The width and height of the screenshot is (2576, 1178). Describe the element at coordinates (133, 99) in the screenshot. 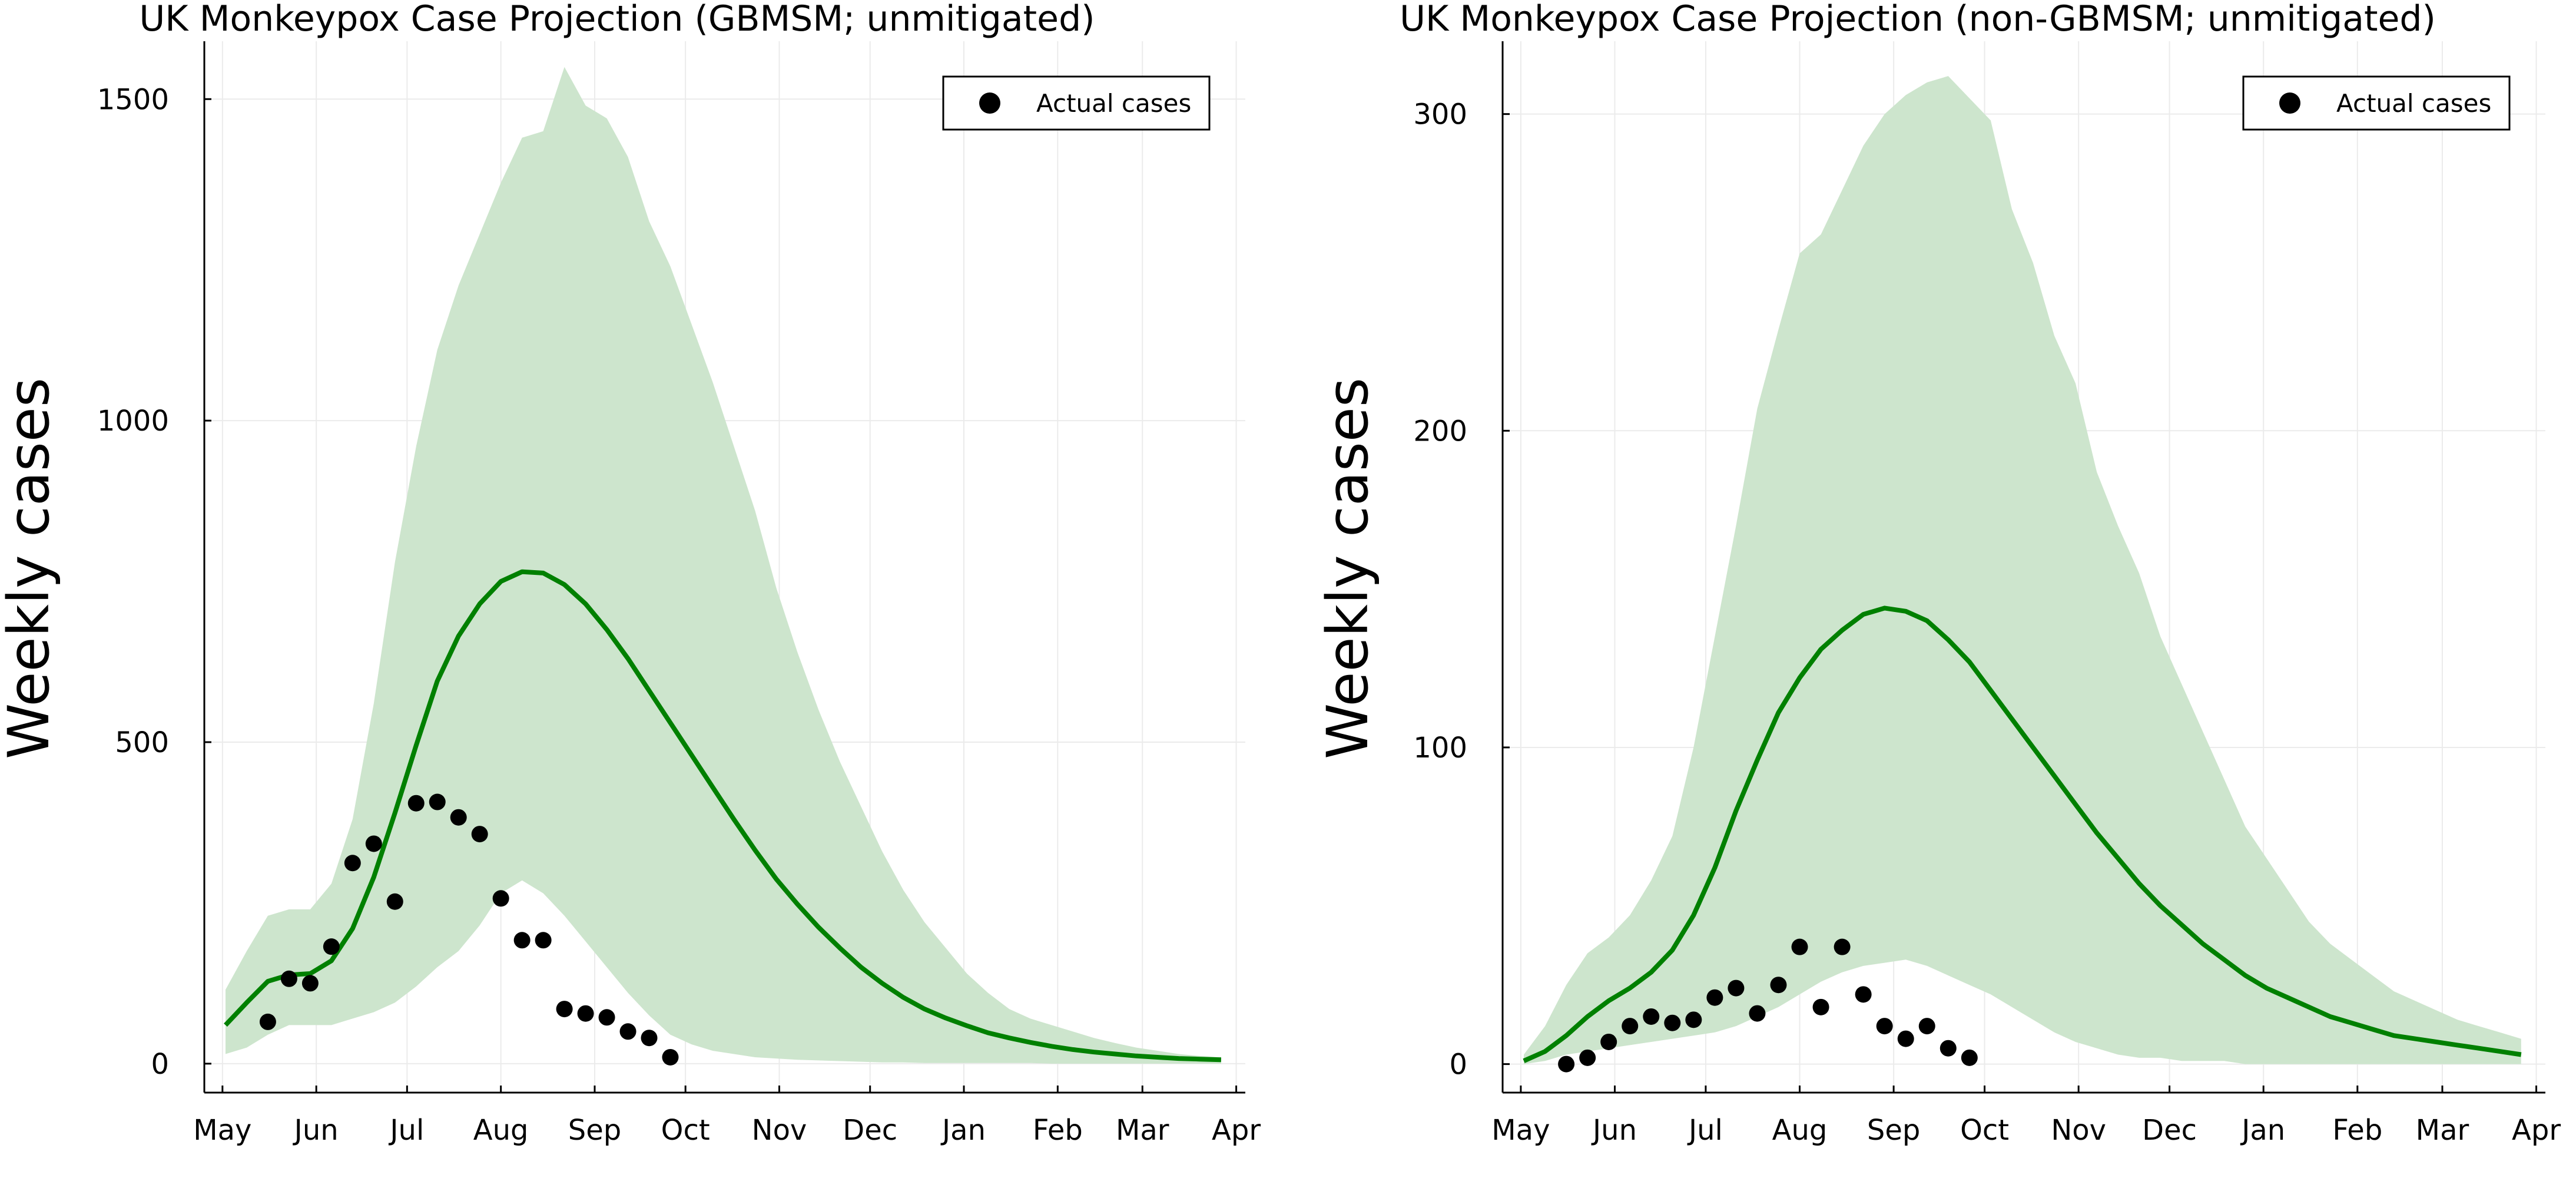

I see `y-tick-label: 1500` at that location.